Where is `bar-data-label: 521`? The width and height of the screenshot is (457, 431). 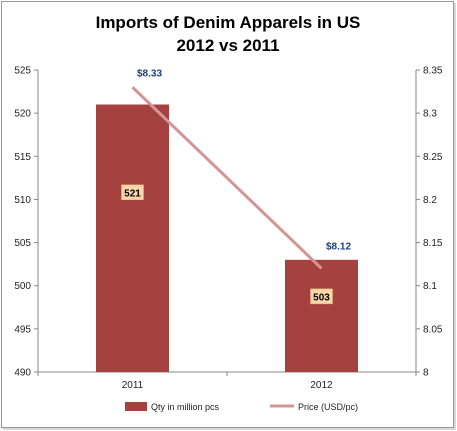
bar-data-label: 521 is located at coordinates (132, 193).